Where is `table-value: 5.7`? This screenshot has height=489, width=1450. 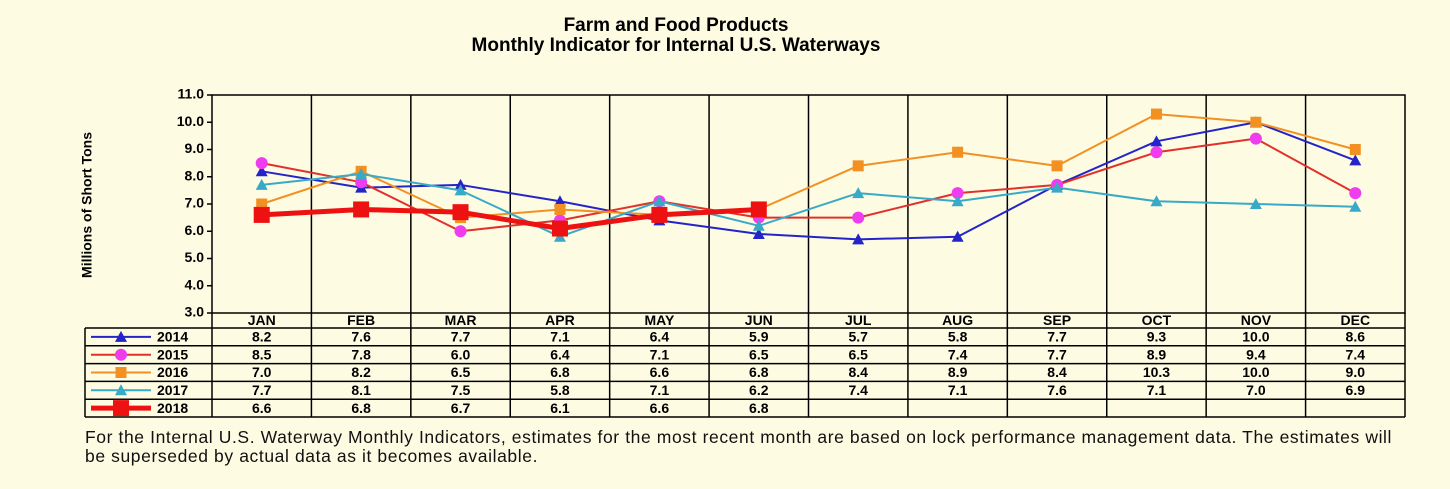 table-value: 5.7 is located at coordinates (858, 337).